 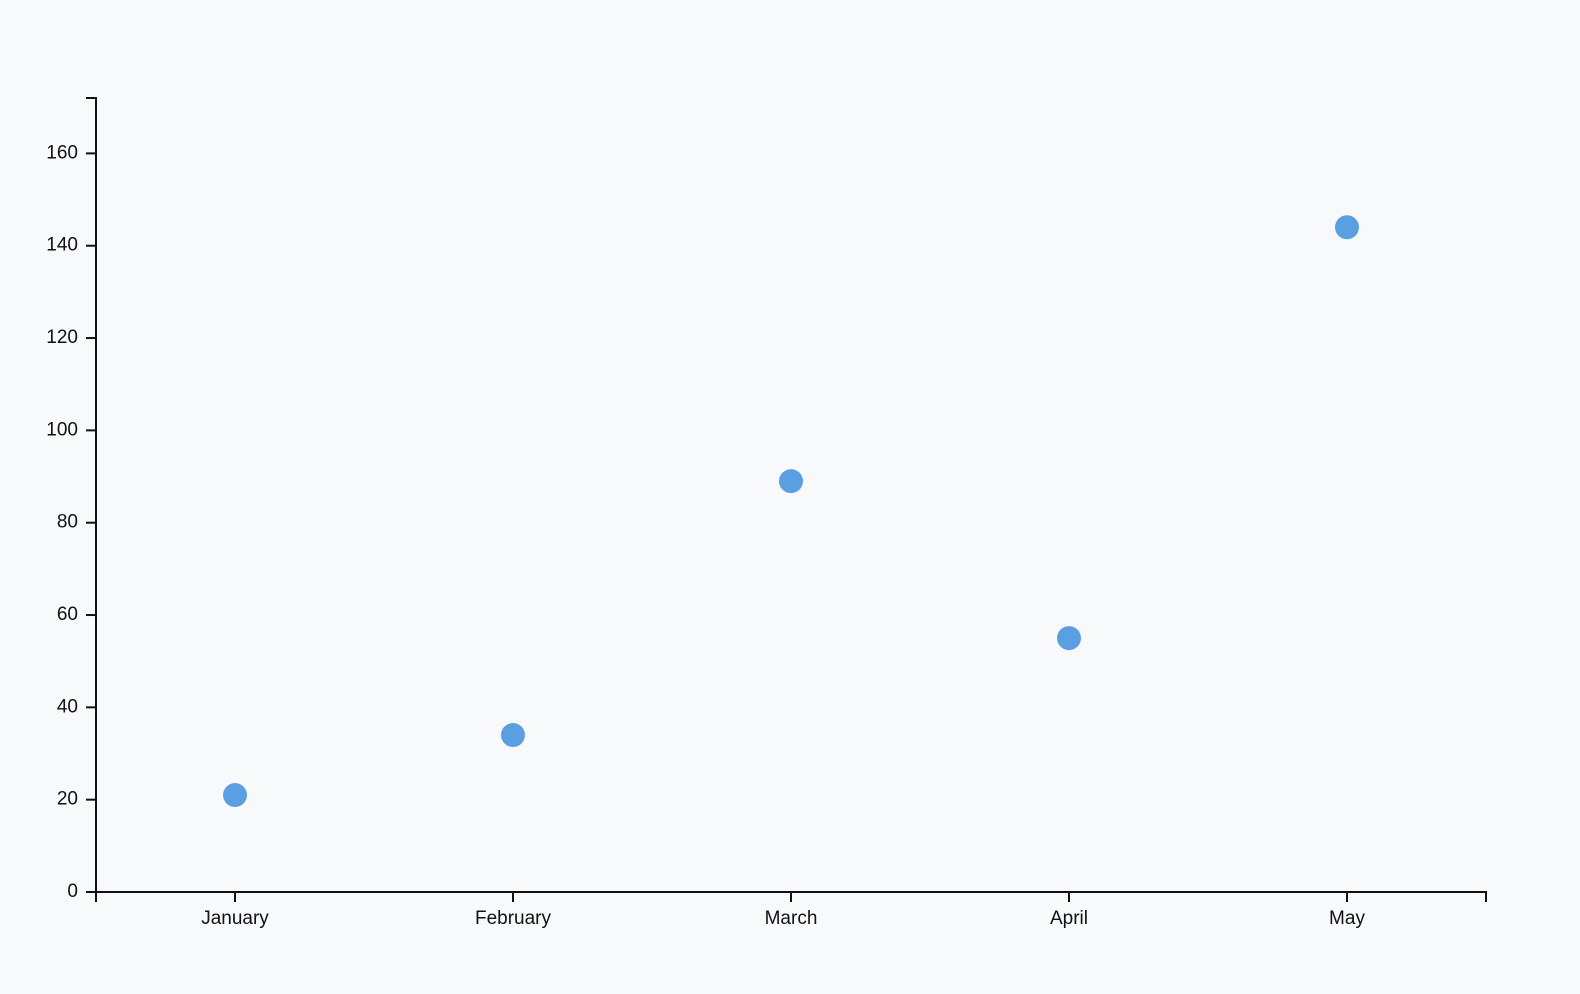 I want to click on x-axis: January February March April May, so click(x=791, y=910).